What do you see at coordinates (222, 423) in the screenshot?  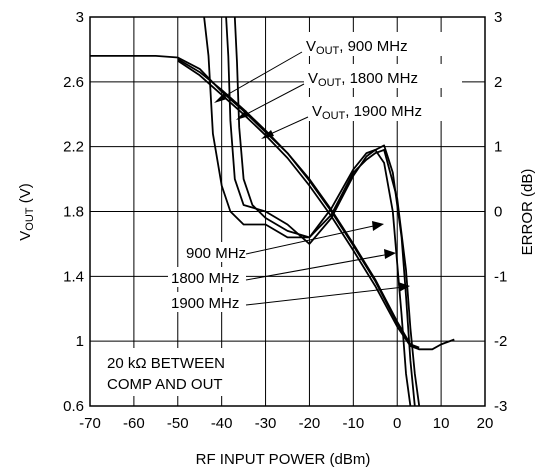 I see `x-tick-label: -40` at bounding box center [222, 423].